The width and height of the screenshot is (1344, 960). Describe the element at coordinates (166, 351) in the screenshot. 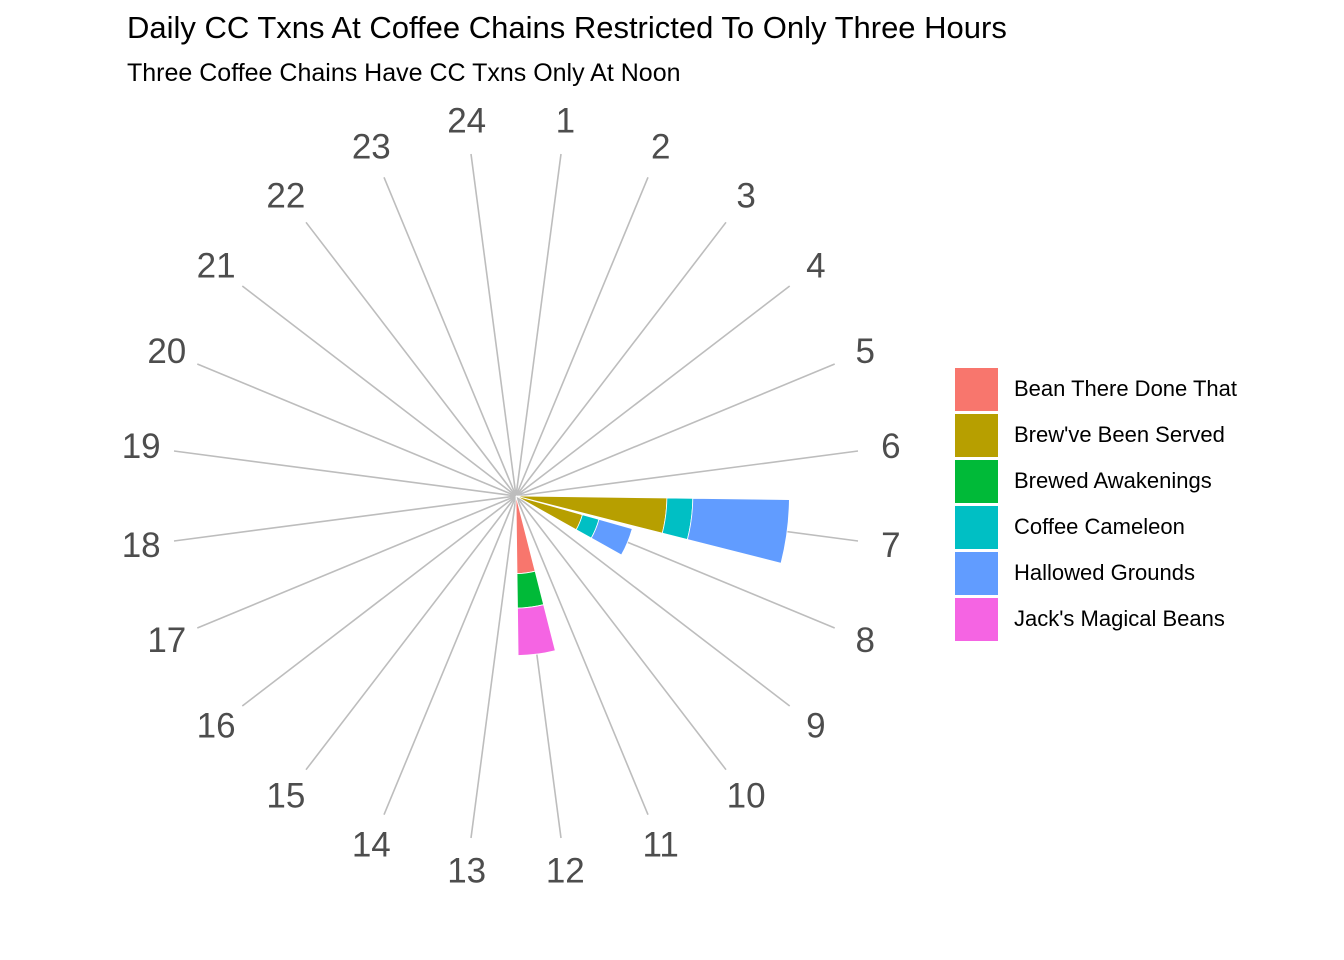

I see `tick-label-20: 20` at that location.